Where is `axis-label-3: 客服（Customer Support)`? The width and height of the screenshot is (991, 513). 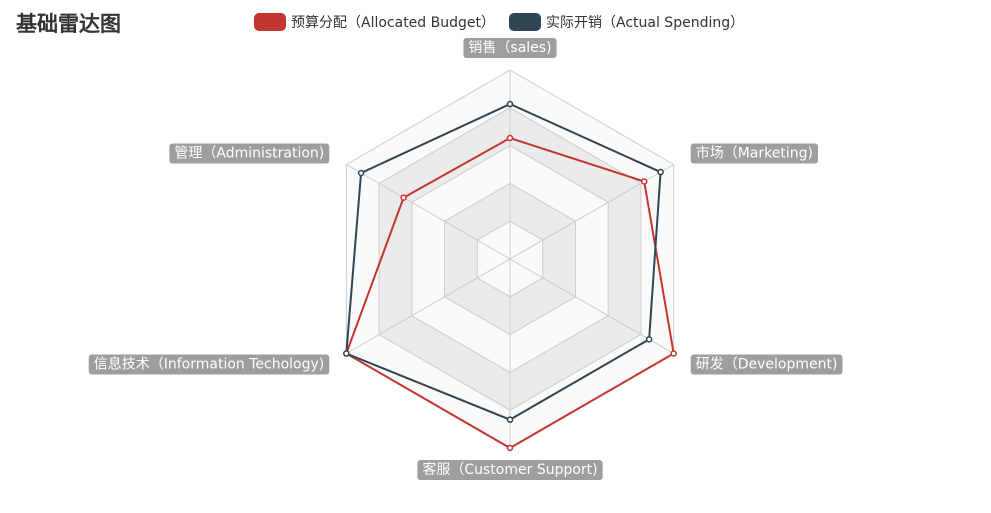
axis-label-3: 客服（Customer Support) is located at coordinates (510, 470).